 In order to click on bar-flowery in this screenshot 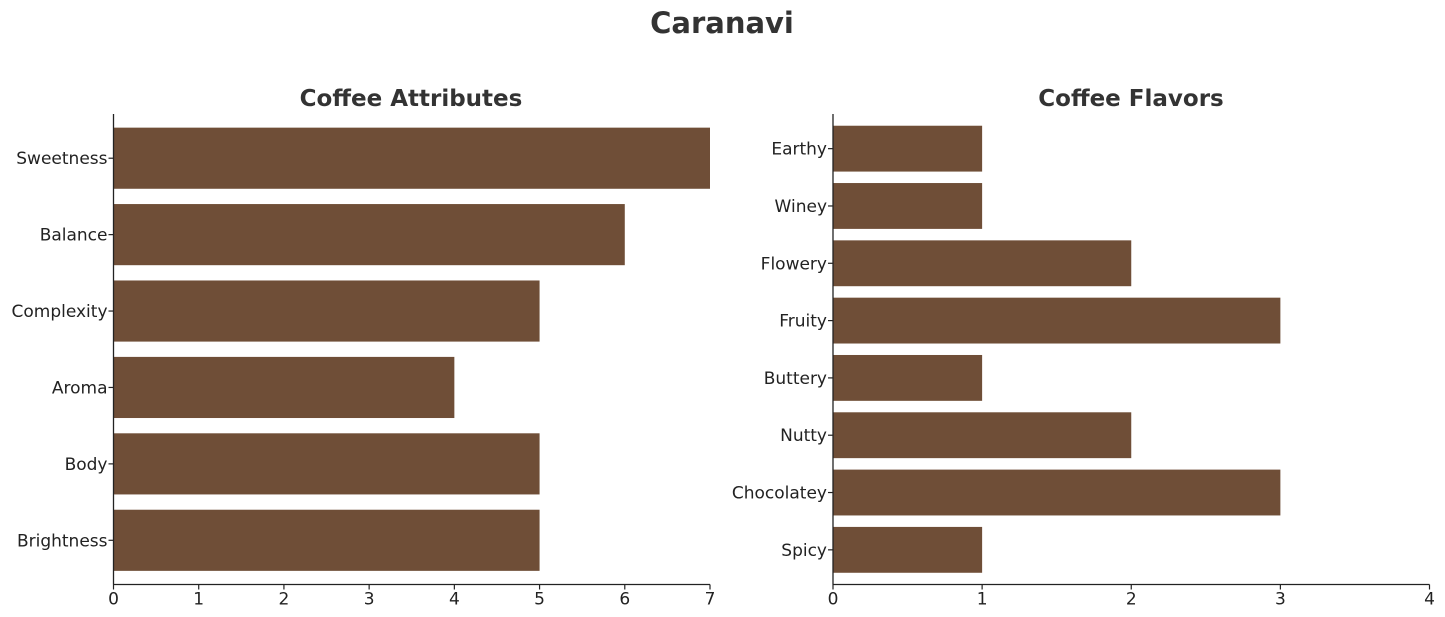, I will do `click(982, 263)`.